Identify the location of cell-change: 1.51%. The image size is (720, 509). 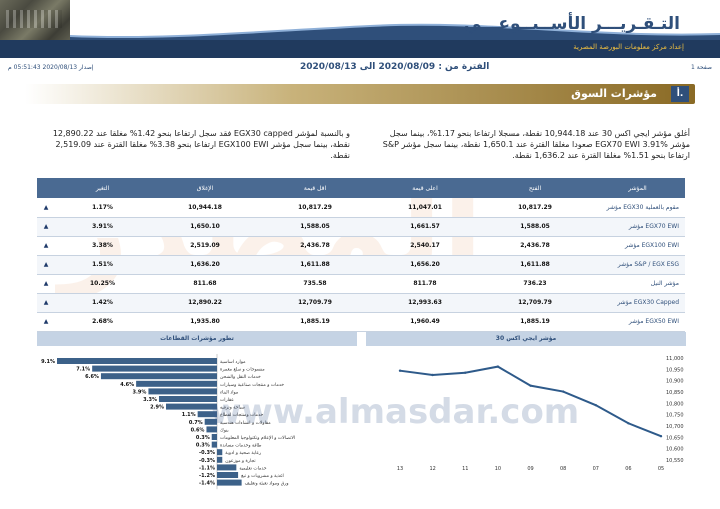
(102, 265).